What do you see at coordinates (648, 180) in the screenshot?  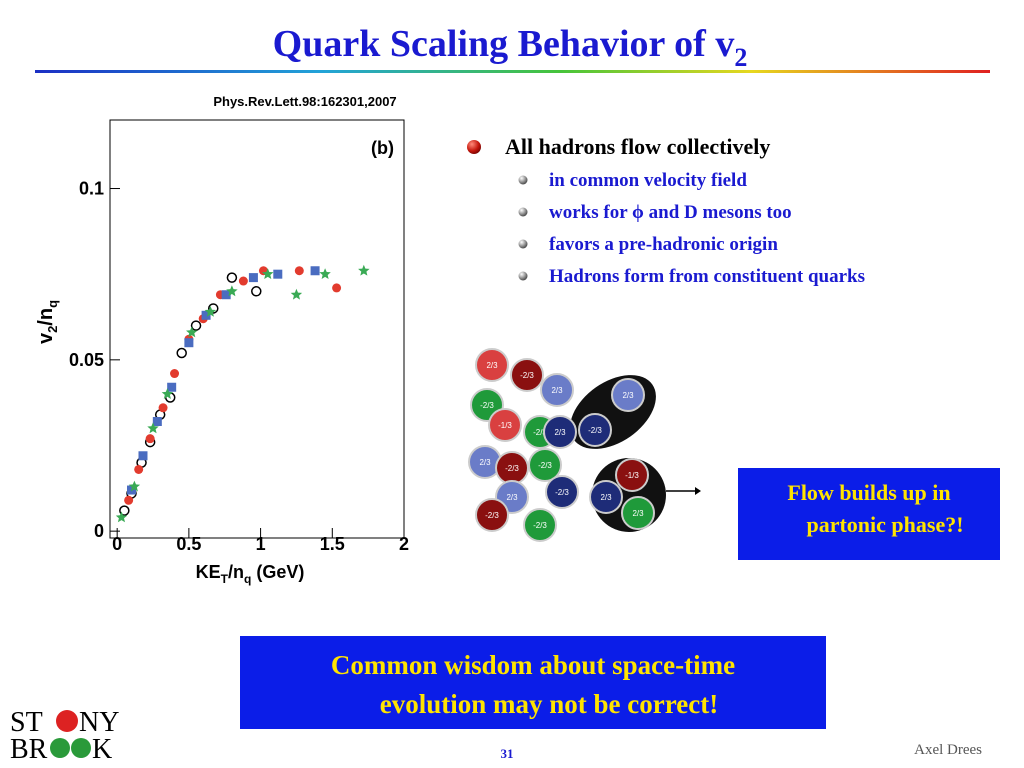 I see `sub-bullet: in common velocity field` at bounding box center [648, 180].